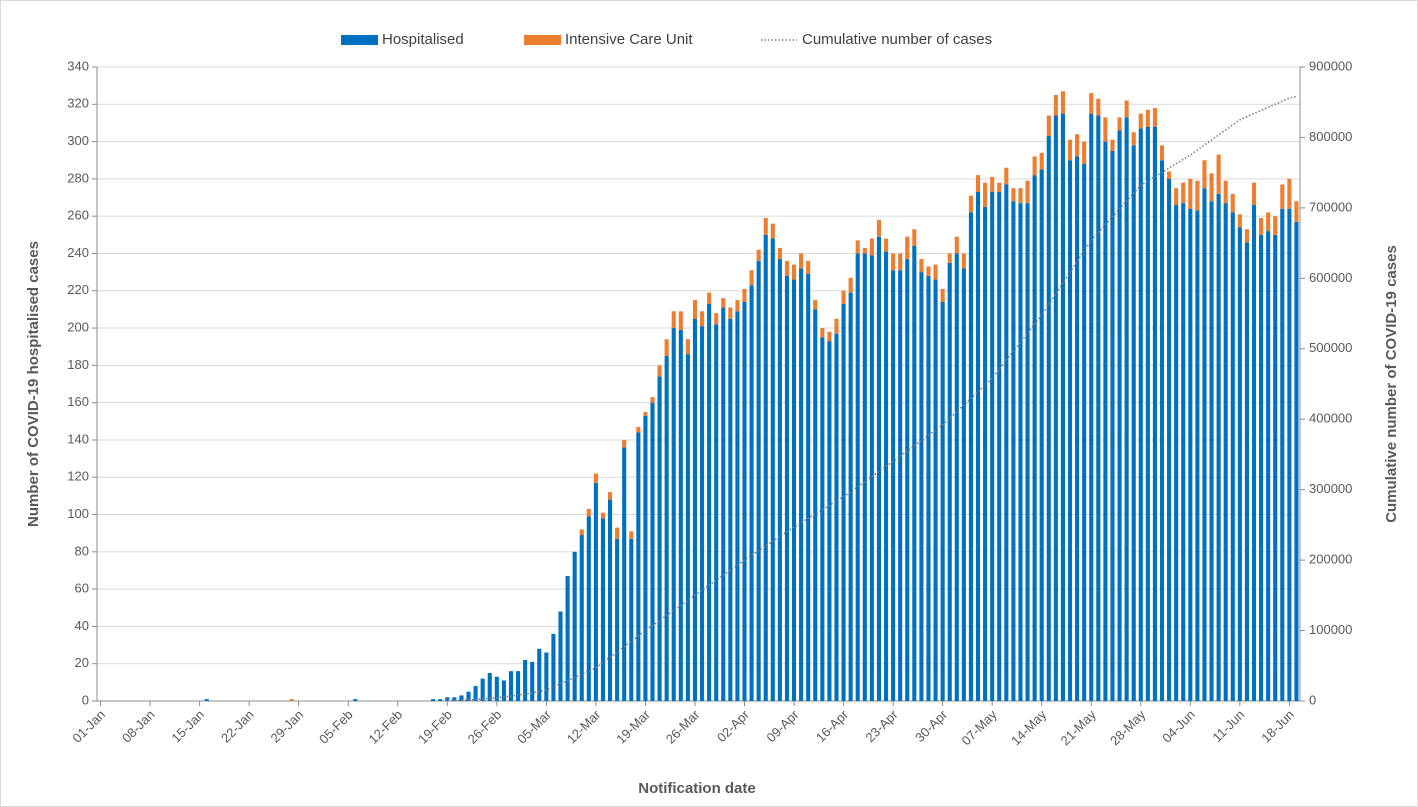  Describe the element at coordinates (78, 476) in the screenshot. I see `y-tick-label: 120` at that location.